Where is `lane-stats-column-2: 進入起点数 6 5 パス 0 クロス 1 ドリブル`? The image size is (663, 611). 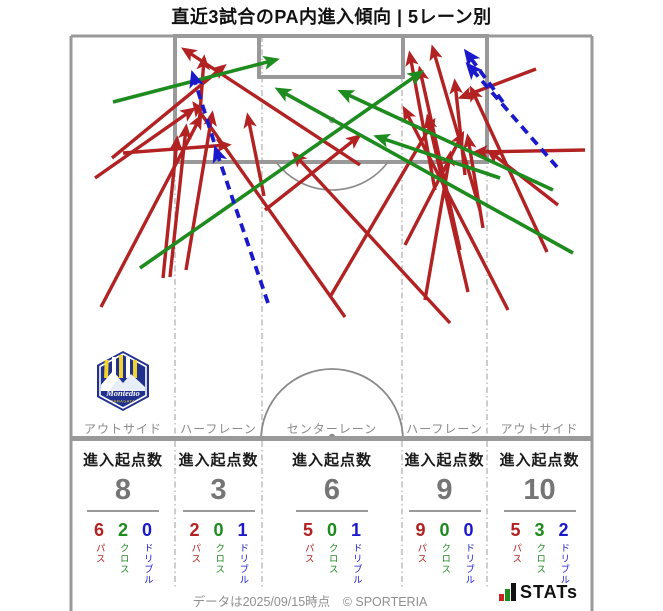 lane-stats-column-2: 進入起点数 6 5 パス 0 クロス 1 ドリブル is located at coordinates (332, 517).